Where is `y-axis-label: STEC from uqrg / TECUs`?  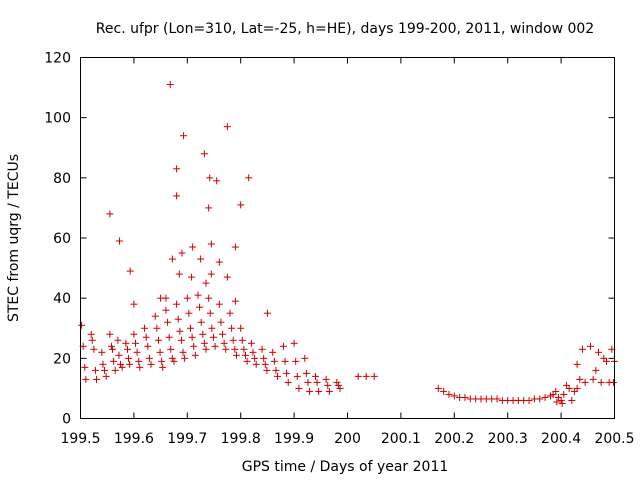
y-axis-label: STEC from uqrg / TECUs is located at coordinates (14, 238).